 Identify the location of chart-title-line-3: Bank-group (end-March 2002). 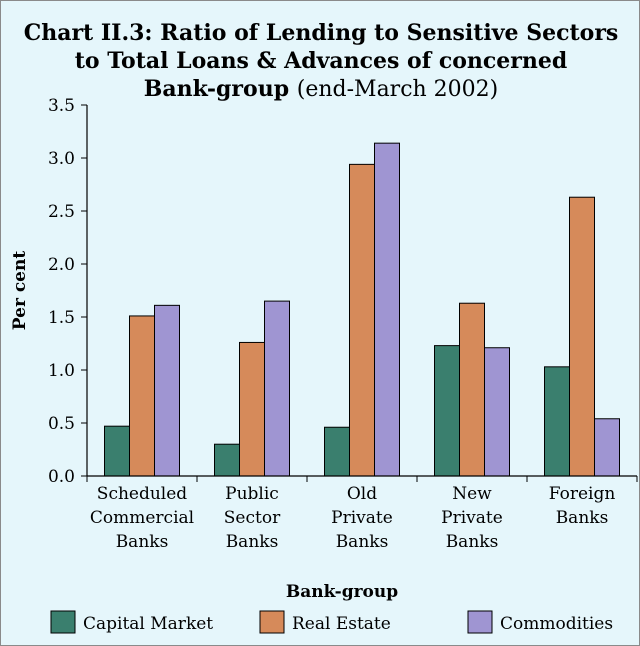
(320, 89).